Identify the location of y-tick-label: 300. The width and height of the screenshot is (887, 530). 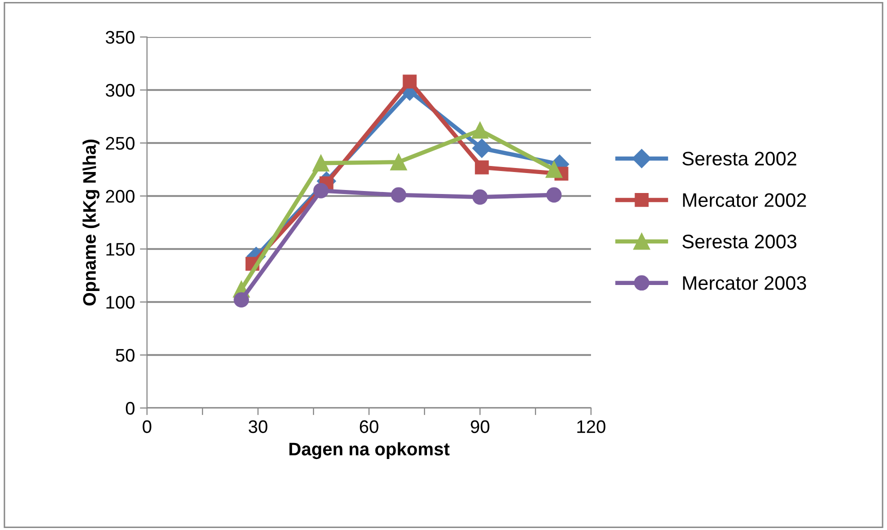
(120, 90).